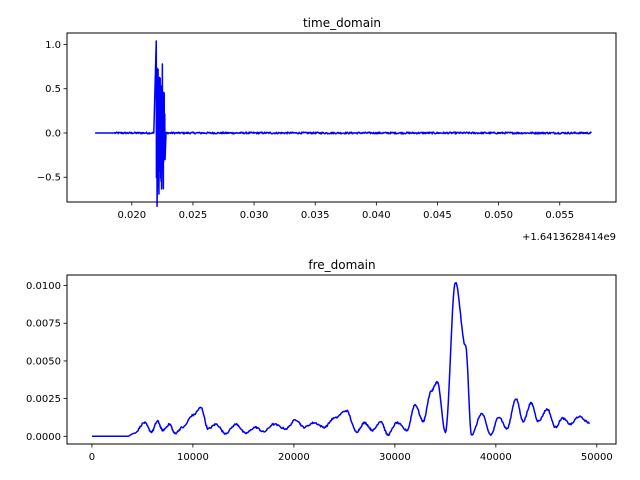 The height and width of the screenshot is (480, 640). Describe the element at coordinates (53, 133) in the screenshot. I see `y-tick-label: 0.0` at that location.